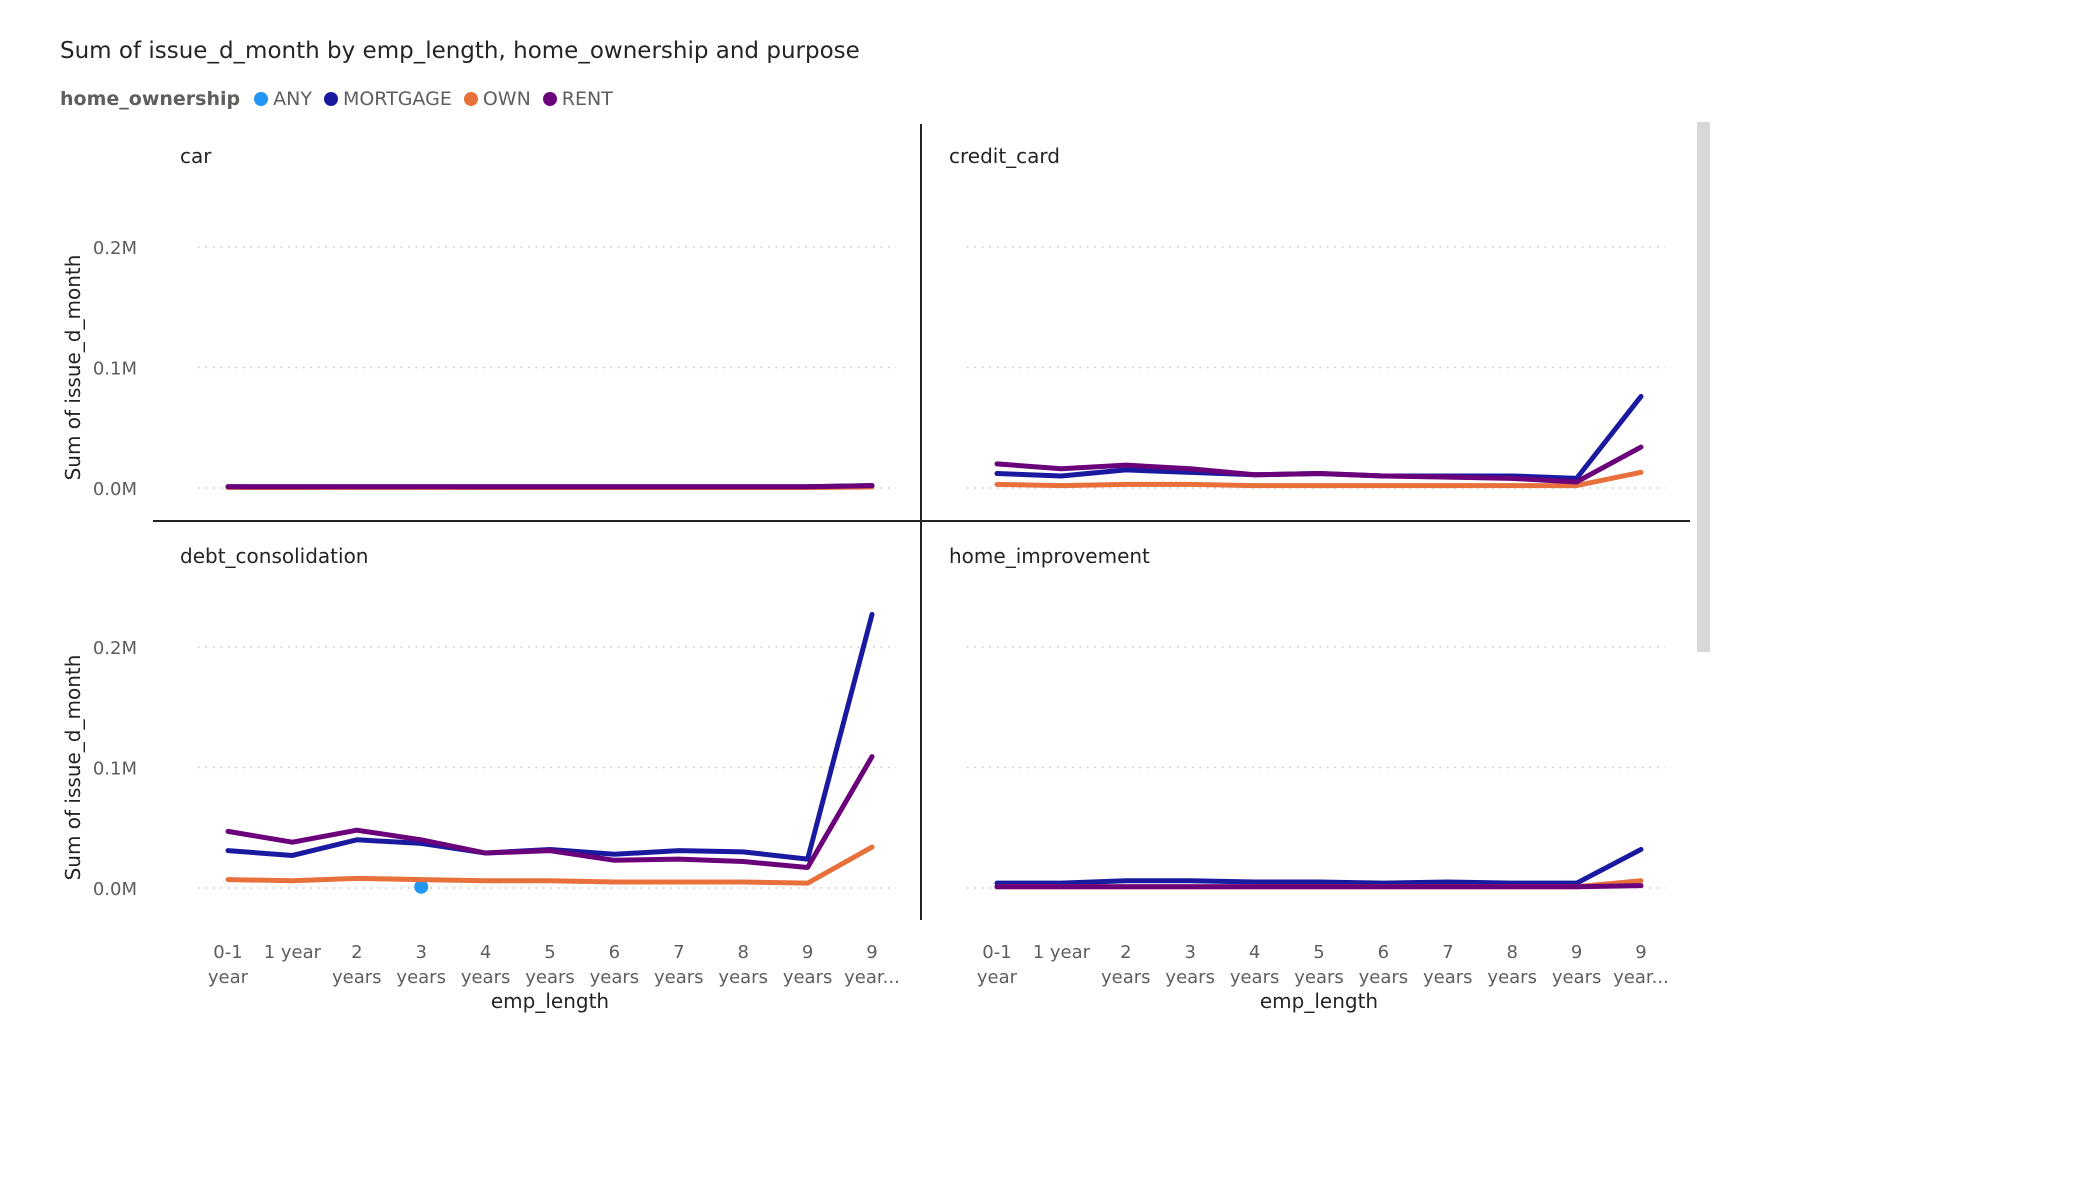  I want to click on panel-car: car, so click(538, 317).